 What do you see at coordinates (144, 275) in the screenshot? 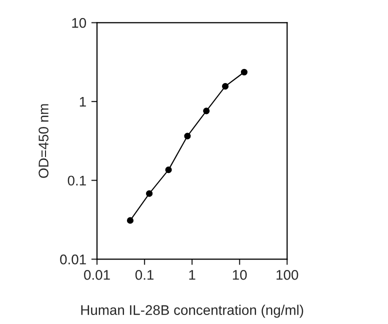
I see `x-tick-label: 0.1` at bounding box center [144, 275].